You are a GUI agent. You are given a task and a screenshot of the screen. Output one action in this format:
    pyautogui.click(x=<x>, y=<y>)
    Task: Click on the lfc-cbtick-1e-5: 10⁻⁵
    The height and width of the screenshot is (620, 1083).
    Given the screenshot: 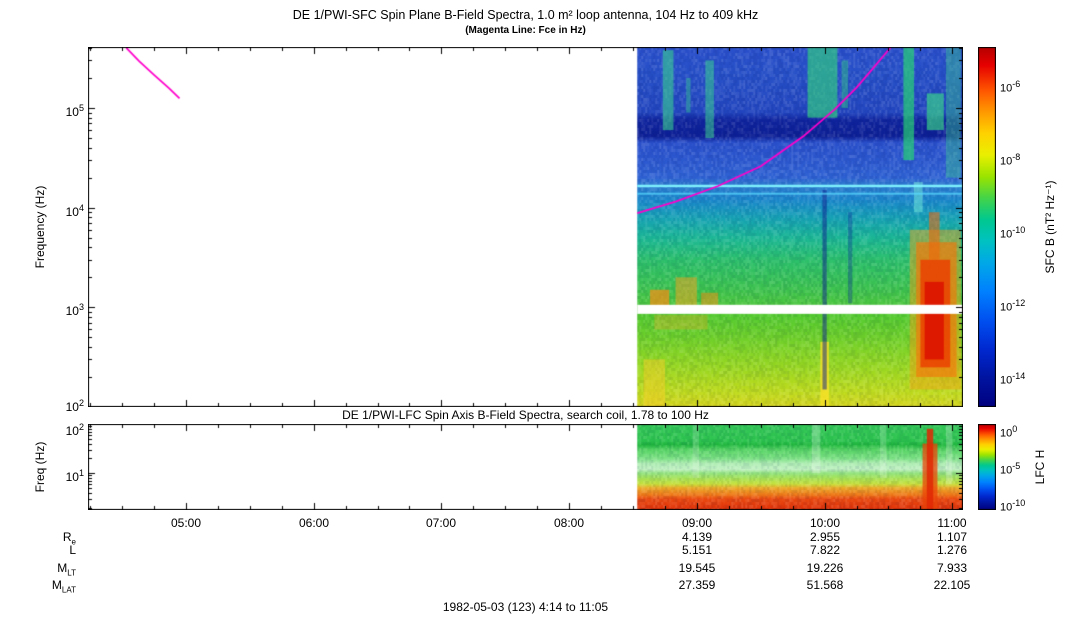 What is the action you would take?
    pyautogui.click(x=1010, y=469)
    